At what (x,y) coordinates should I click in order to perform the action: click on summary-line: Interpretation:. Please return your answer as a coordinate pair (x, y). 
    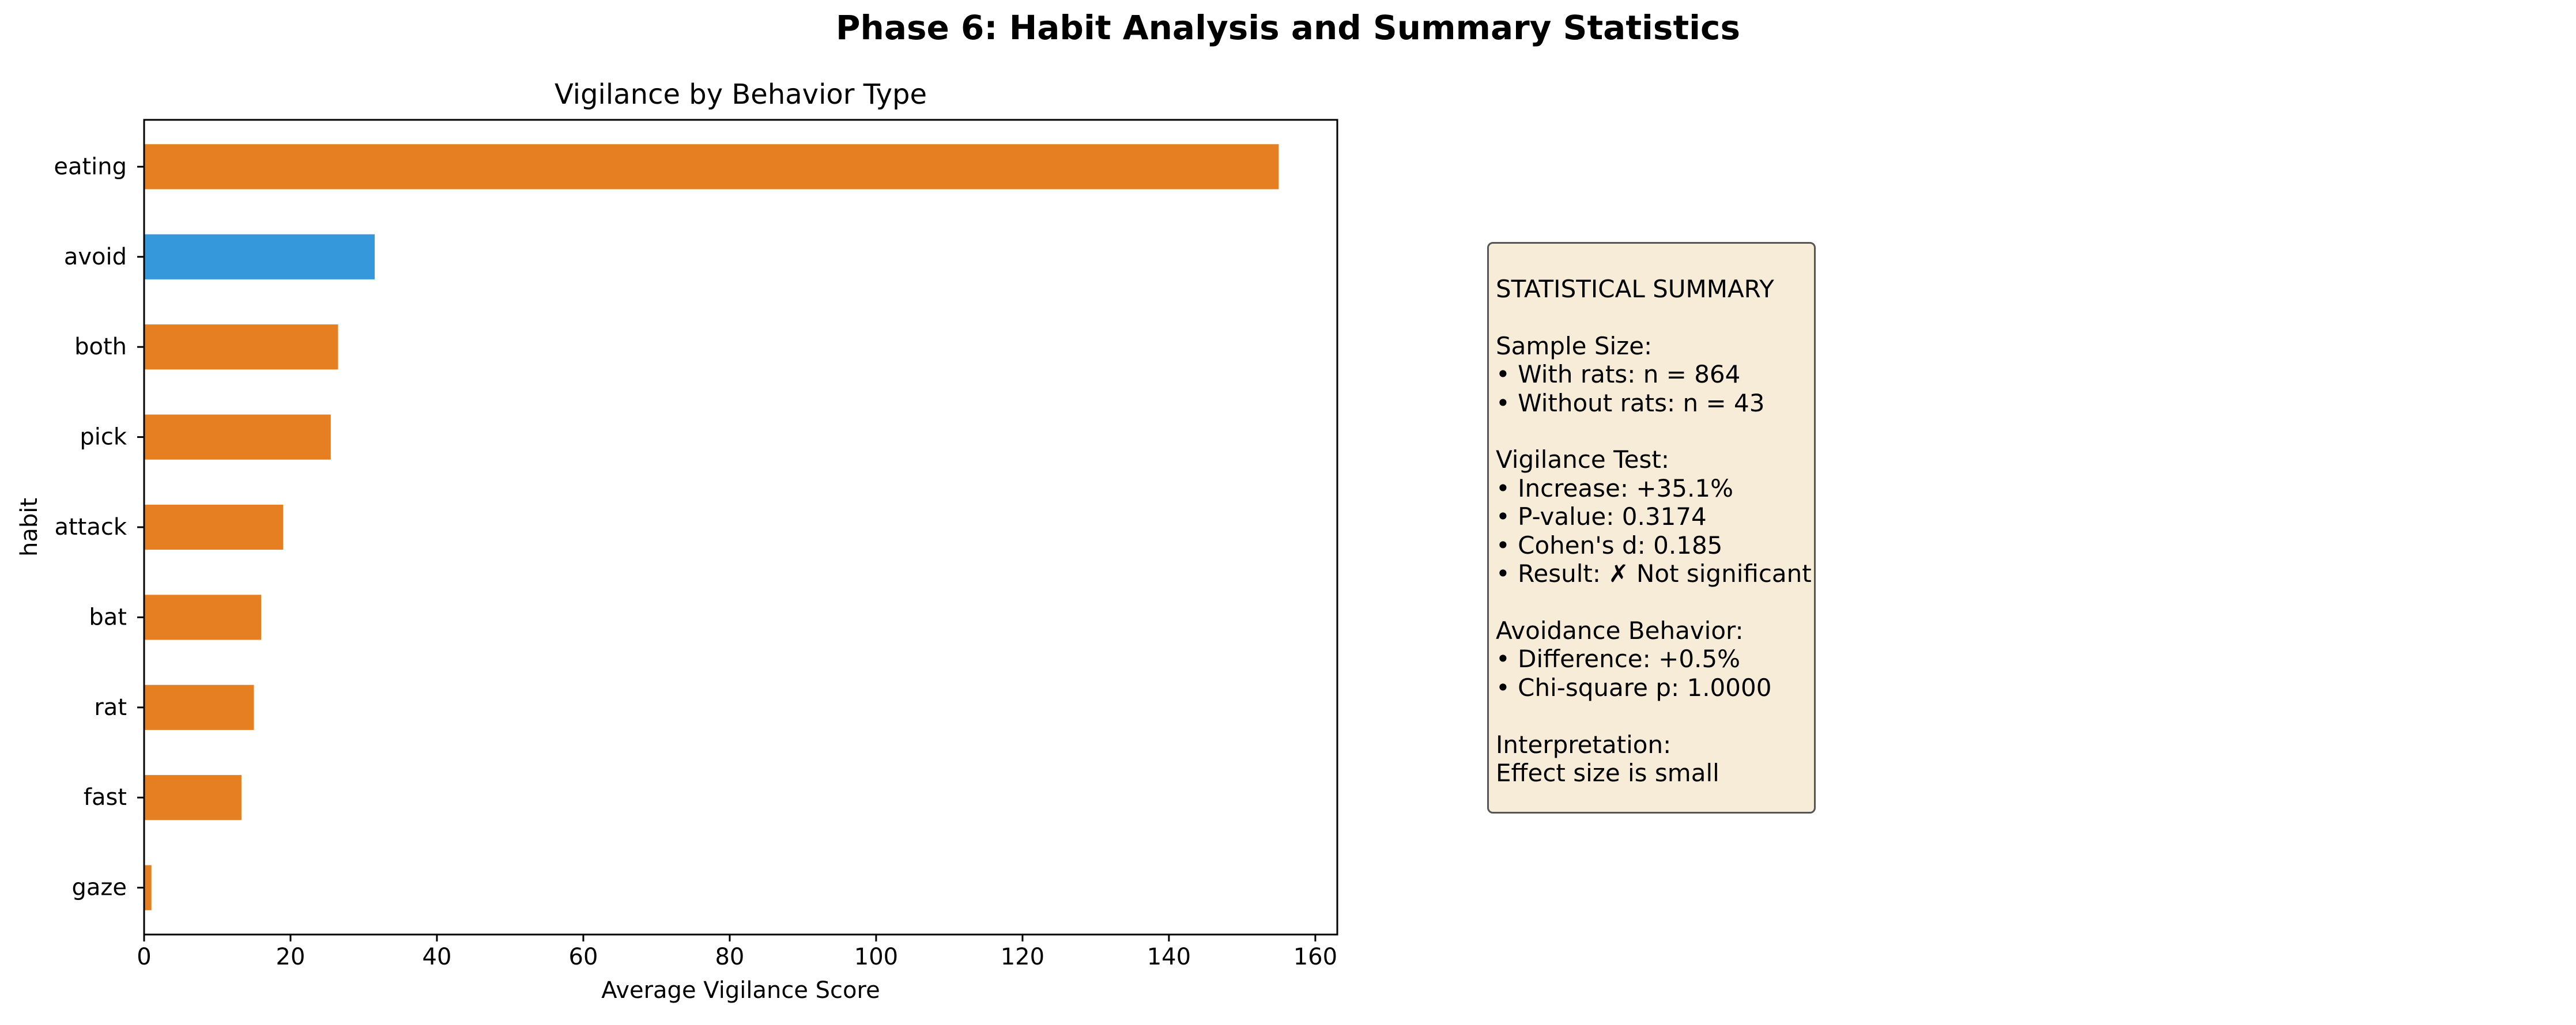
    Looking at the image, I should click on (1584, 744).